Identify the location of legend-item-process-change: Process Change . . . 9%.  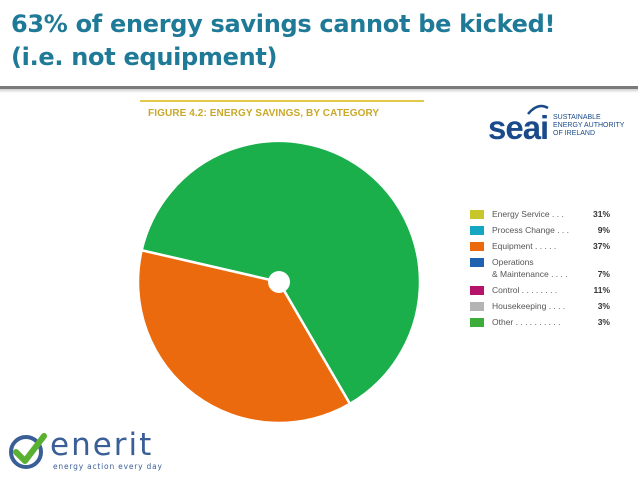
(540, 231).